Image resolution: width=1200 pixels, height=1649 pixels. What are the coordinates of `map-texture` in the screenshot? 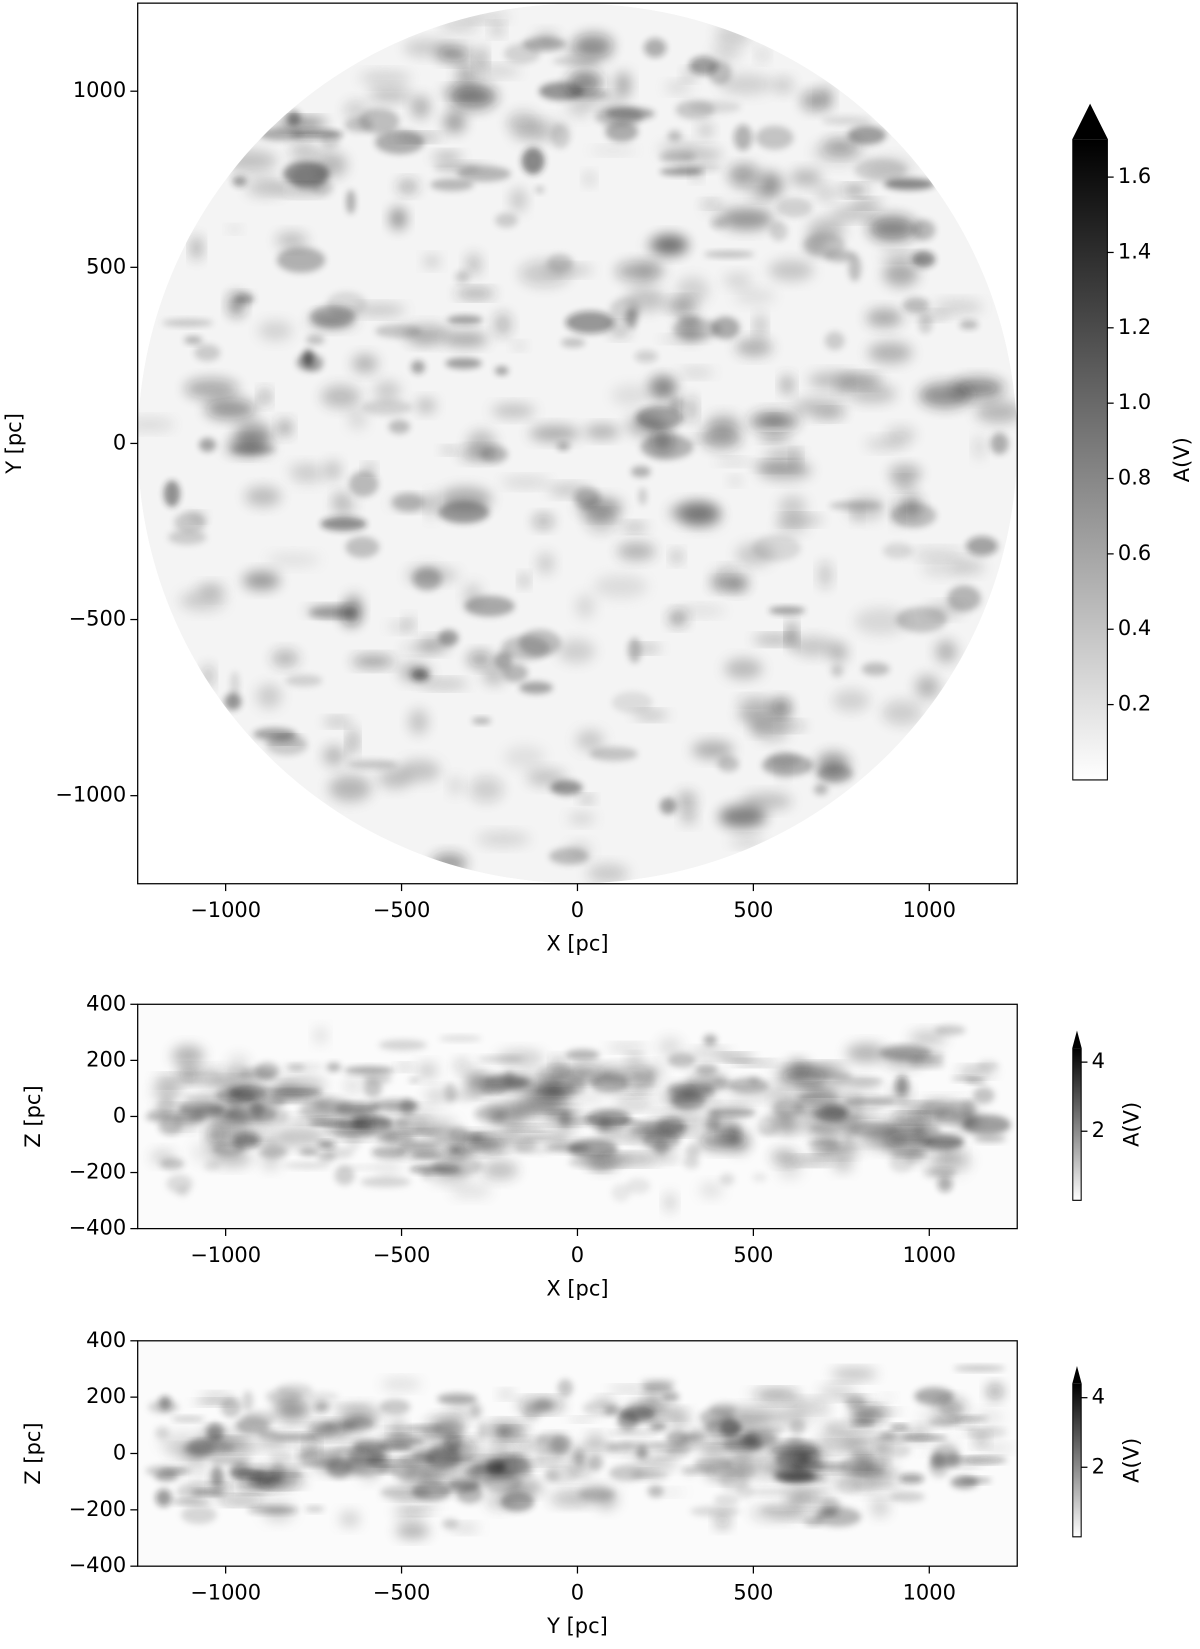 It's located at (577, 1453).